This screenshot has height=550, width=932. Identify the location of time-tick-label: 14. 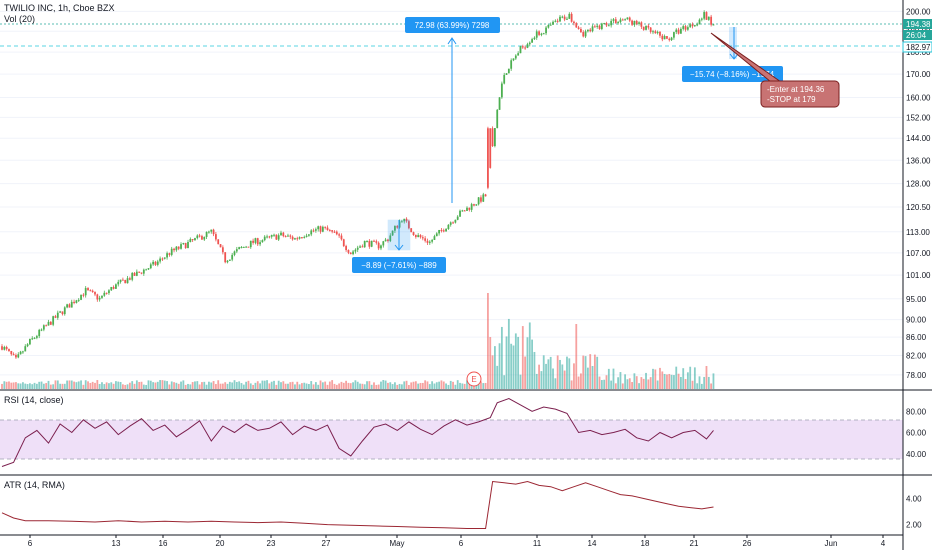
(592, 543).